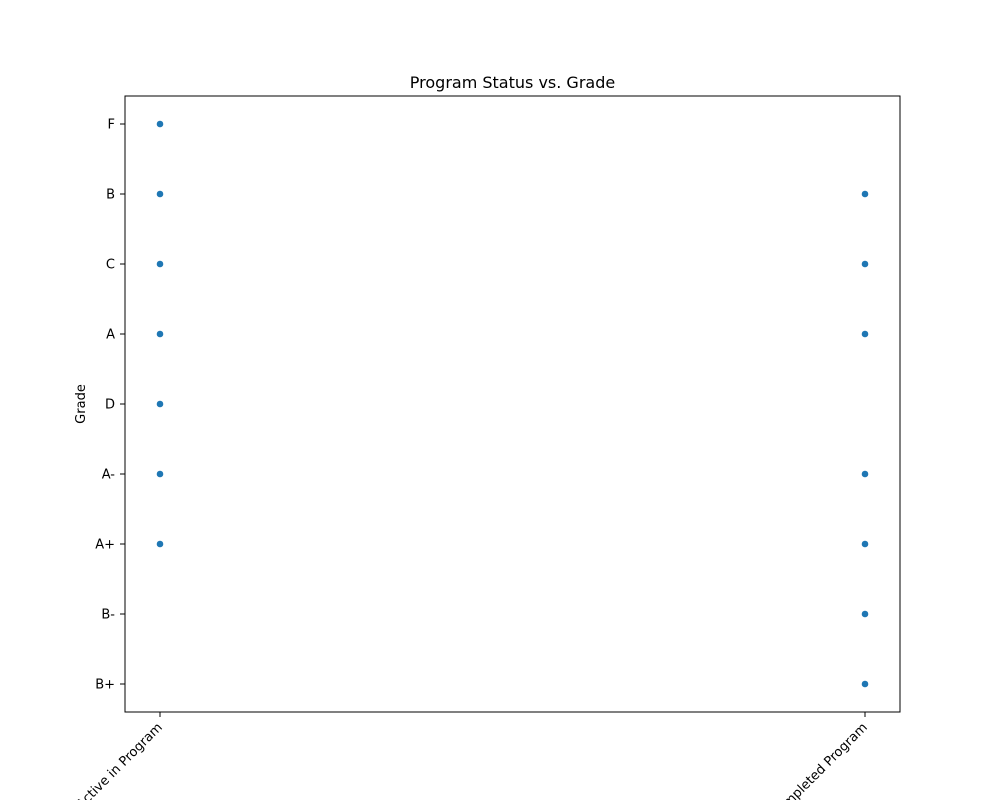  Describe the element at coordinates (472, 756) in the screenshot. I see `x-axis: Active in Program Completed Program` at that location.